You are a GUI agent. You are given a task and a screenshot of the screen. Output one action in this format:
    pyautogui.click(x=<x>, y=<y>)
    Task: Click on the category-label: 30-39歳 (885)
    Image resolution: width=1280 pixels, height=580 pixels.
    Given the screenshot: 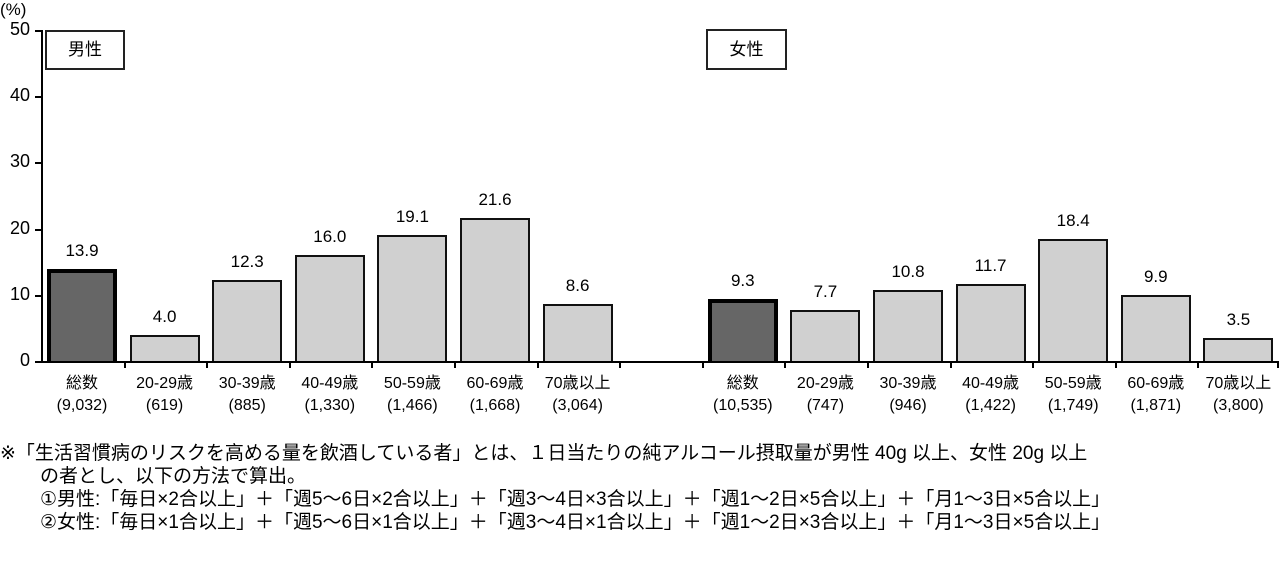 What is the action you would take?
    pyautogui.click(x=247, y=395)
    